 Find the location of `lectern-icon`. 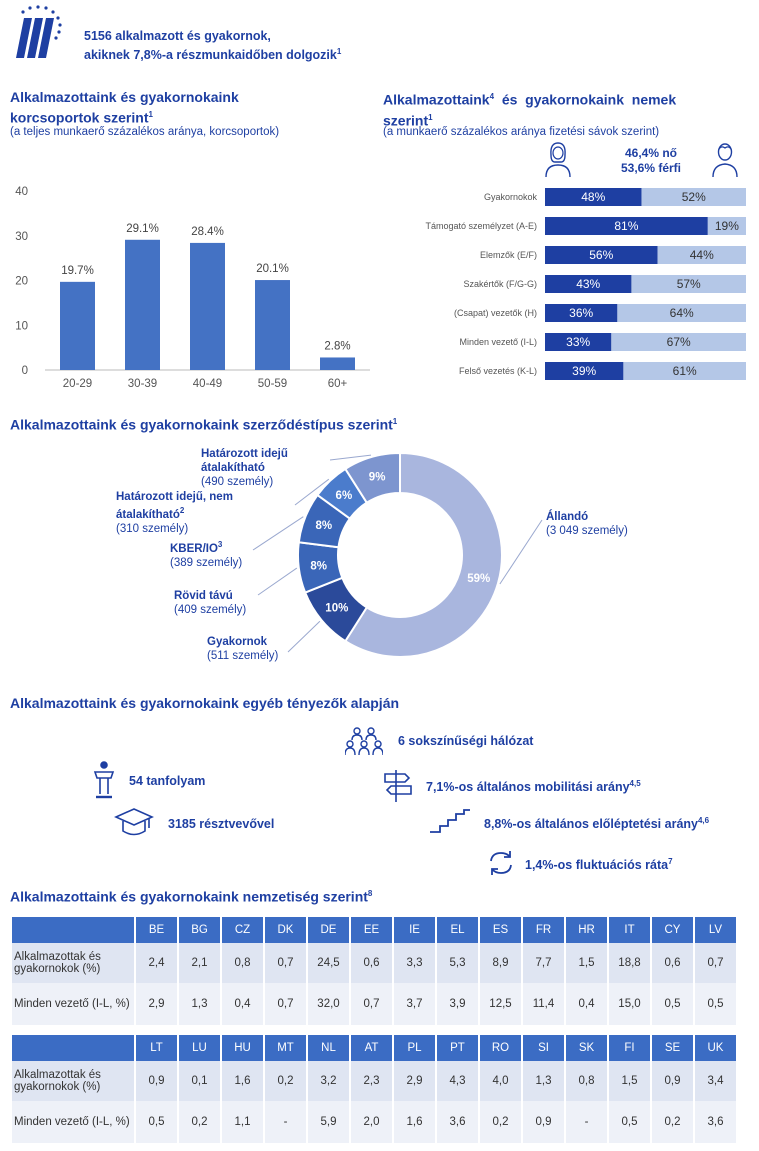

lectern-icon is located at coordinates (104, 782).